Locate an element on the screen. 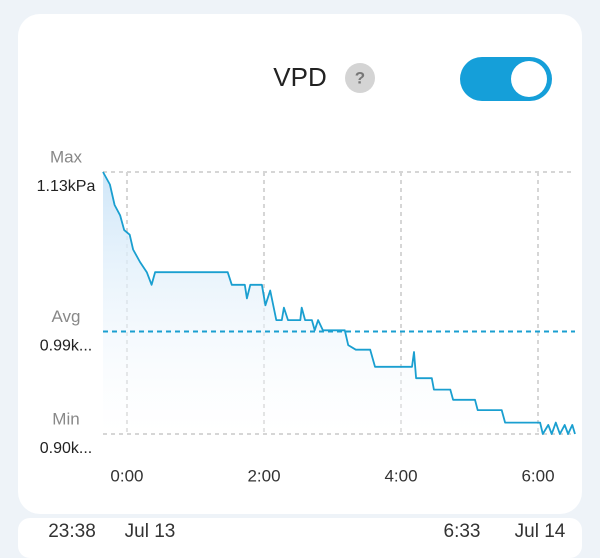 The image size is (600, 558). range-end-date: Jul 14 is located at coordinates (540, 531).